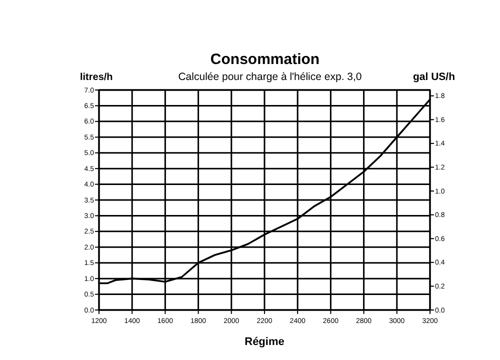 The height and width of the screenshot is (360, 500). What do you see at coordinates (265, 59) in the screenshot?
I see `chart-title: Consommation` at bounding box center [265, 59].